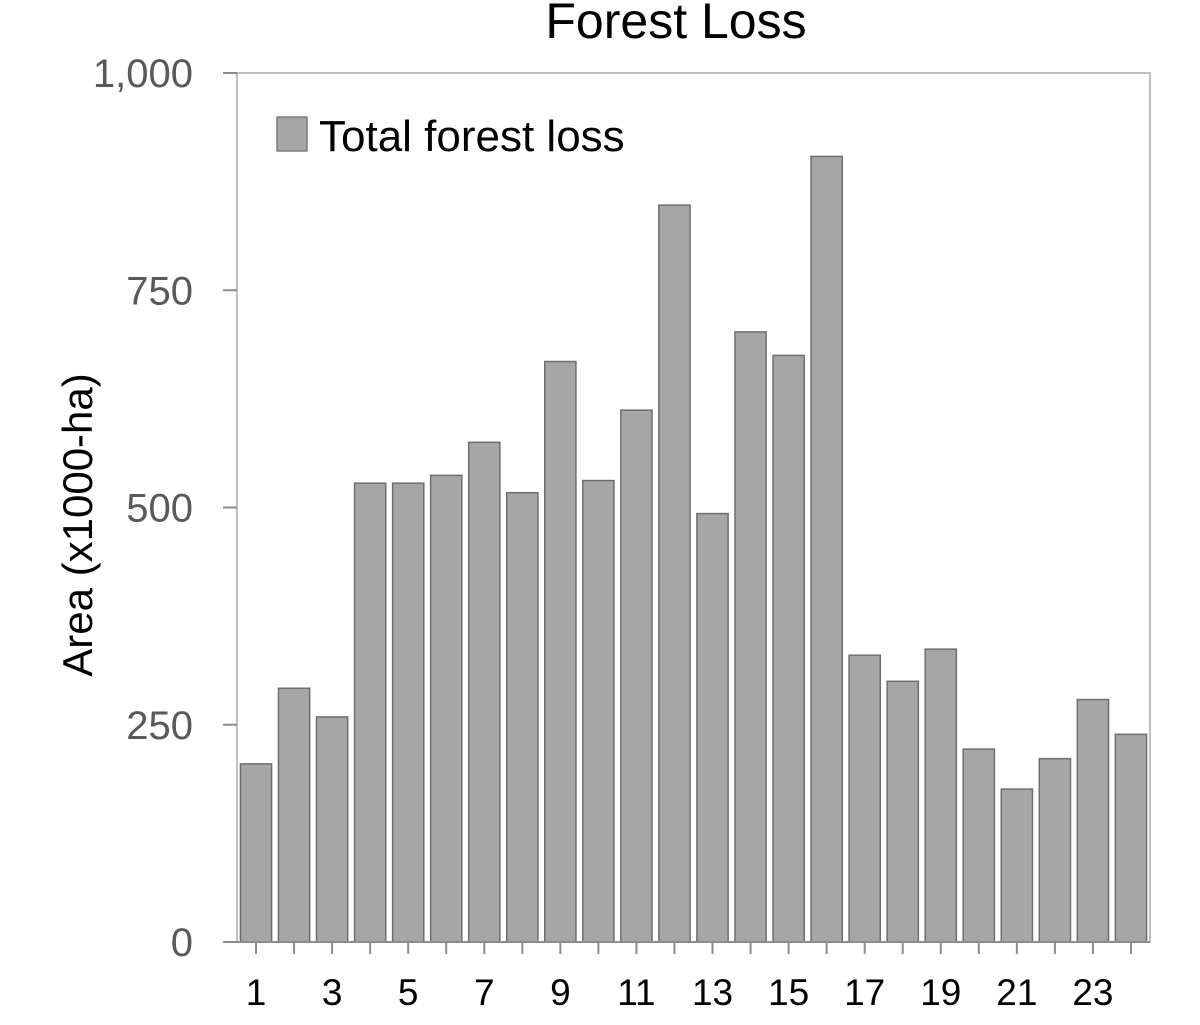  What do you see at coordinates (940, 992) in the screenshot?
I see `x-tick-label: 19` at bounding box center [940, 992].